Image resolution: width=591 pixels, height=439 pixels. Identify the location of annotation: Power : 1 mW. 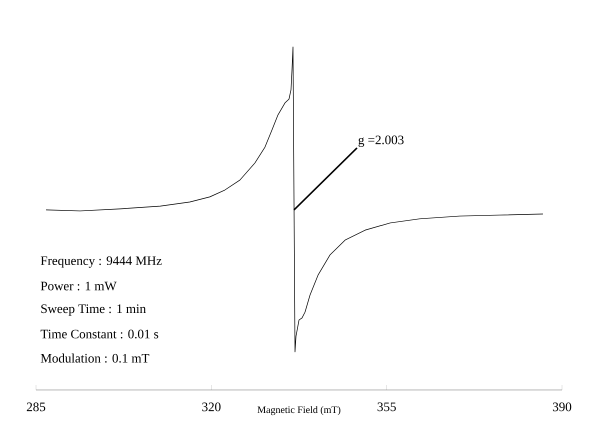
(78, 286).